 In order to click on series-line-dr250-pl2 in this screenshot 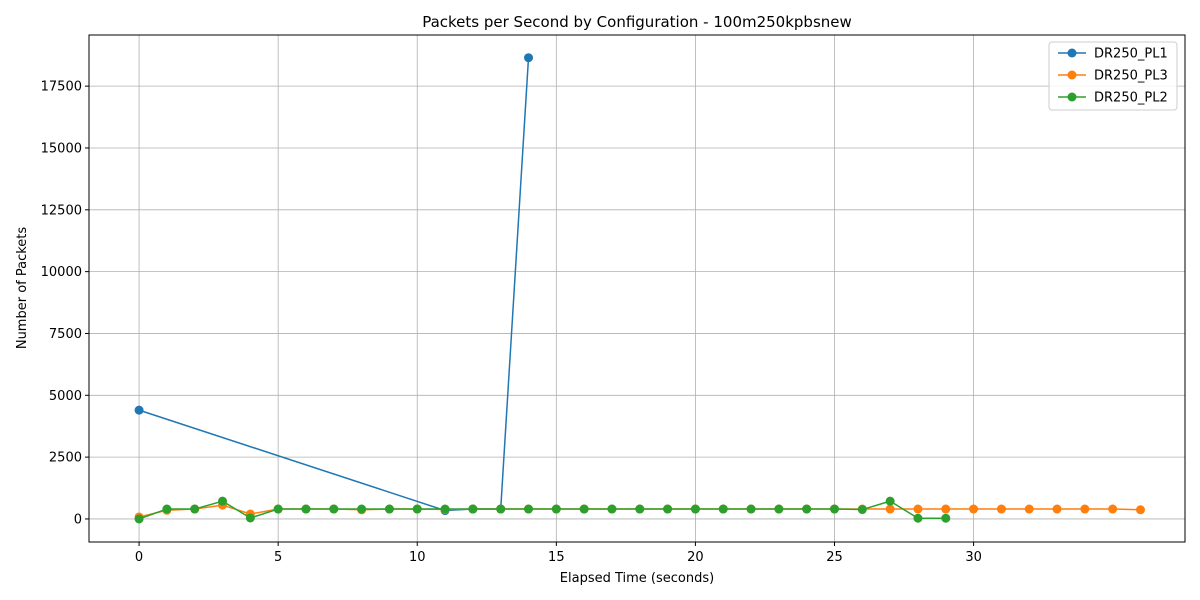, I will do `click(542, 510)`.